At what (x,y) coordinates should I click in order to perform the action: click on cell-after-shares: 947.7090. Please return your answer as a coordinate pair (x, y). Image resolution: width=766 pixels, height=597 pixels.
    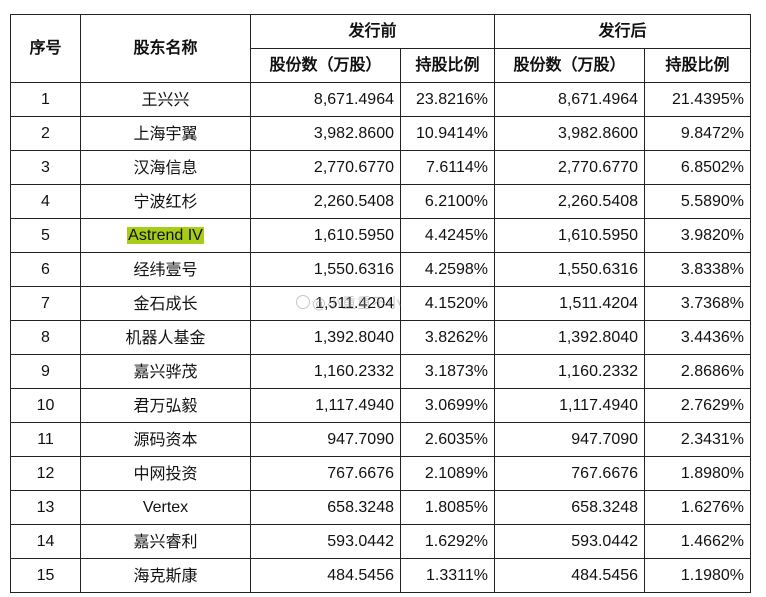
    Looking at the image, I should click on (570, 439).